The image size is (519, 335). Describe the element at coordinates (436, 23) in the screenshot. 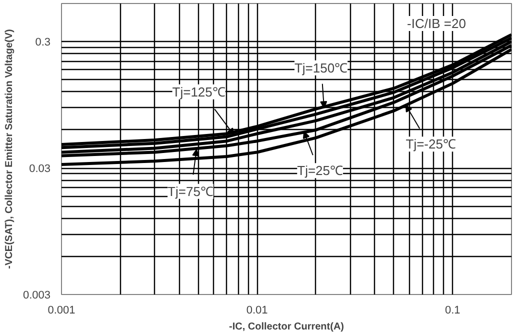

I see `annotation: -IC/IB =20` at that location.